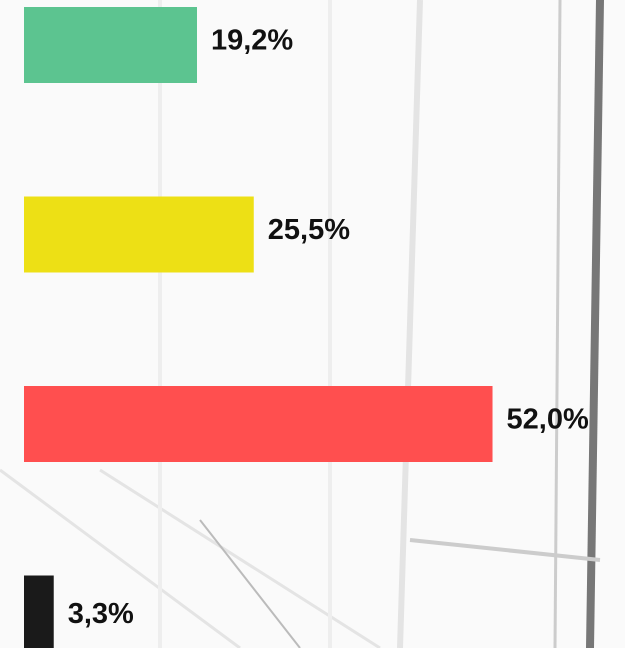 This screenshot has width=625, height=648. I want to click on value-label: 25,5%, so click(309, 230).